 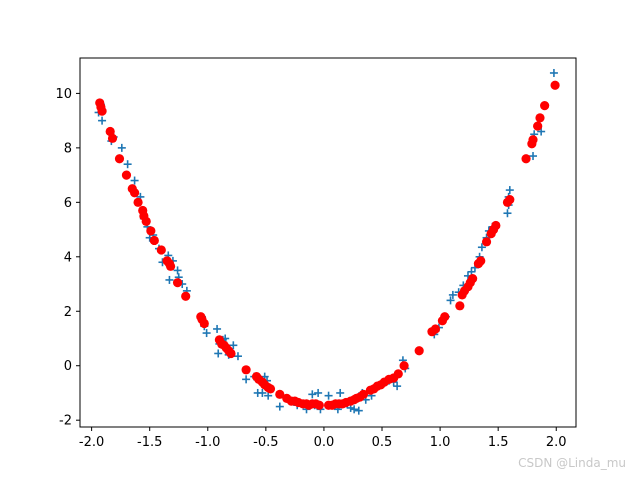 What do you see at coordinates (68, 148) in the screenshot?
I see `y-tick-label: 8` at bounding box center [68, 148].